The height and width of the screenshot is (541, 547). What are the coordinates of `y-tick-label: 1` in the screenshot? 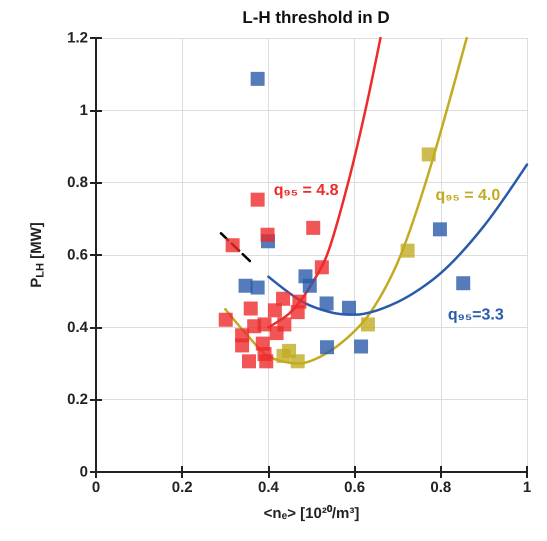 It's located at (84, 110).